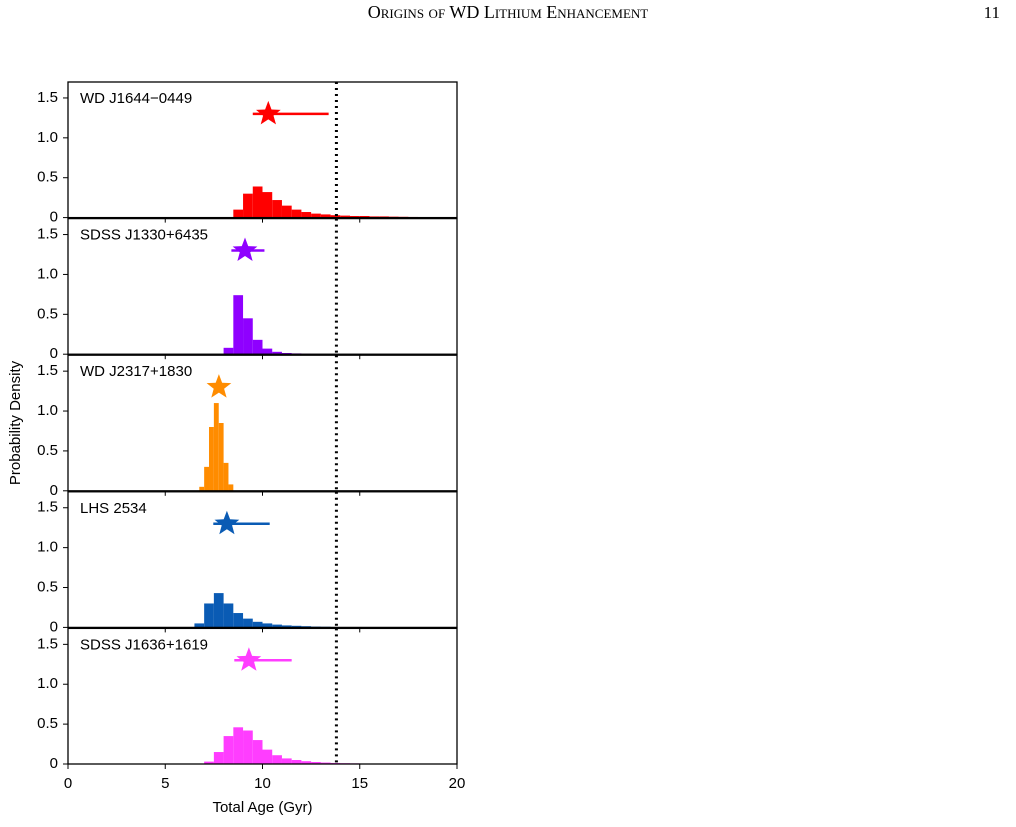 The image size is (1016, 827). Describe the element at coordinates (113, 508) in the screenshot. I see `panel-label: LHS 2534` at that location.